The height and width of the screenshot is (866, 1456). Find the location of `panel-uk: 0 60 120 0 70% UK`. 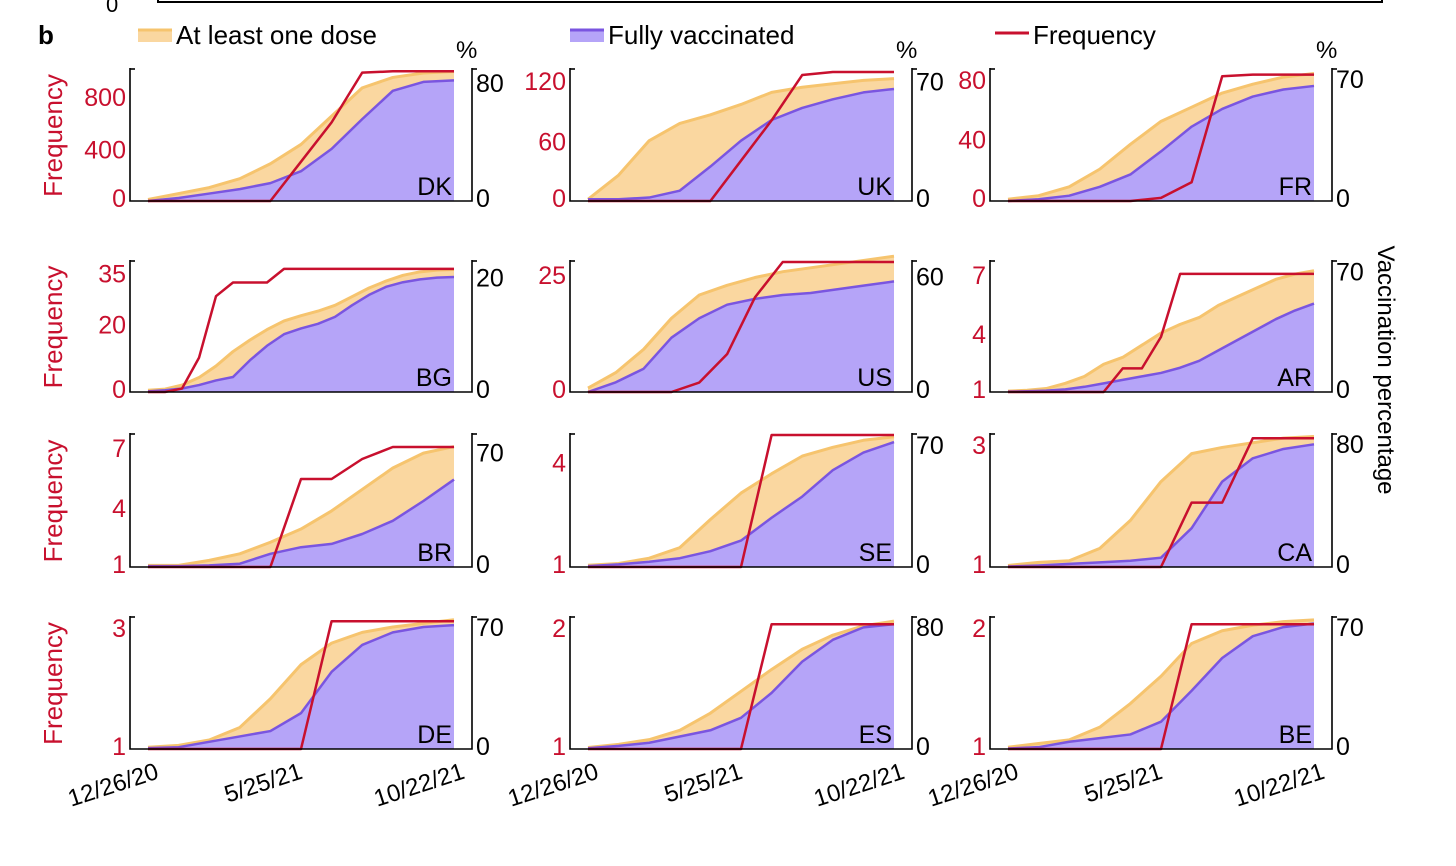

panel-uk: 0 60 120 0 70% UK is located at coordinates (734, 125).